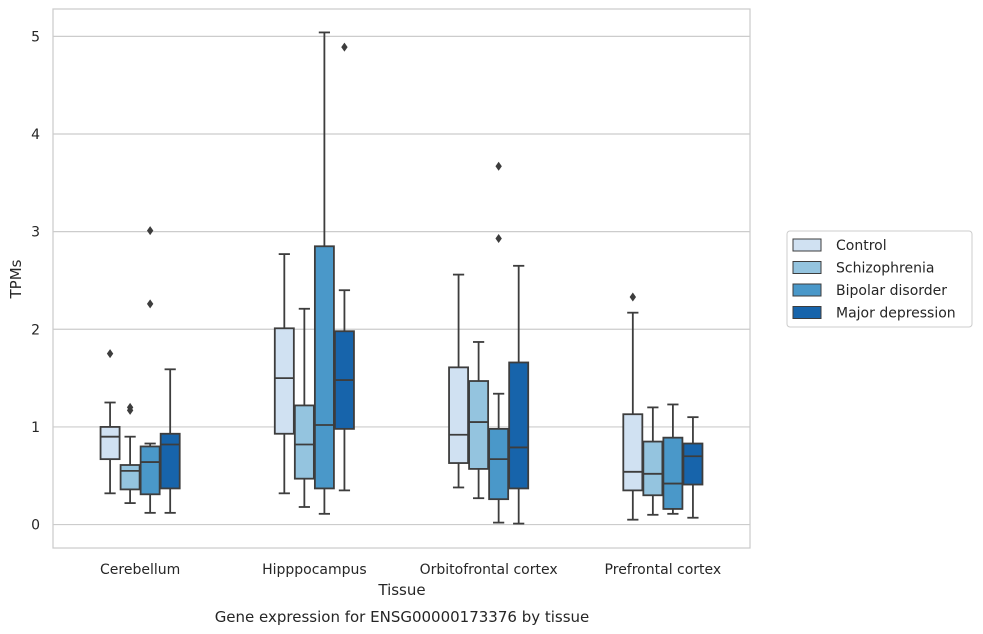 Image resolution: width=983 pixels, height=634 pixels. What do you see at coordinates (885, 269) in the screenshot?
I see `legend-label: Schizophrenia` at bounding box center [885, 269].